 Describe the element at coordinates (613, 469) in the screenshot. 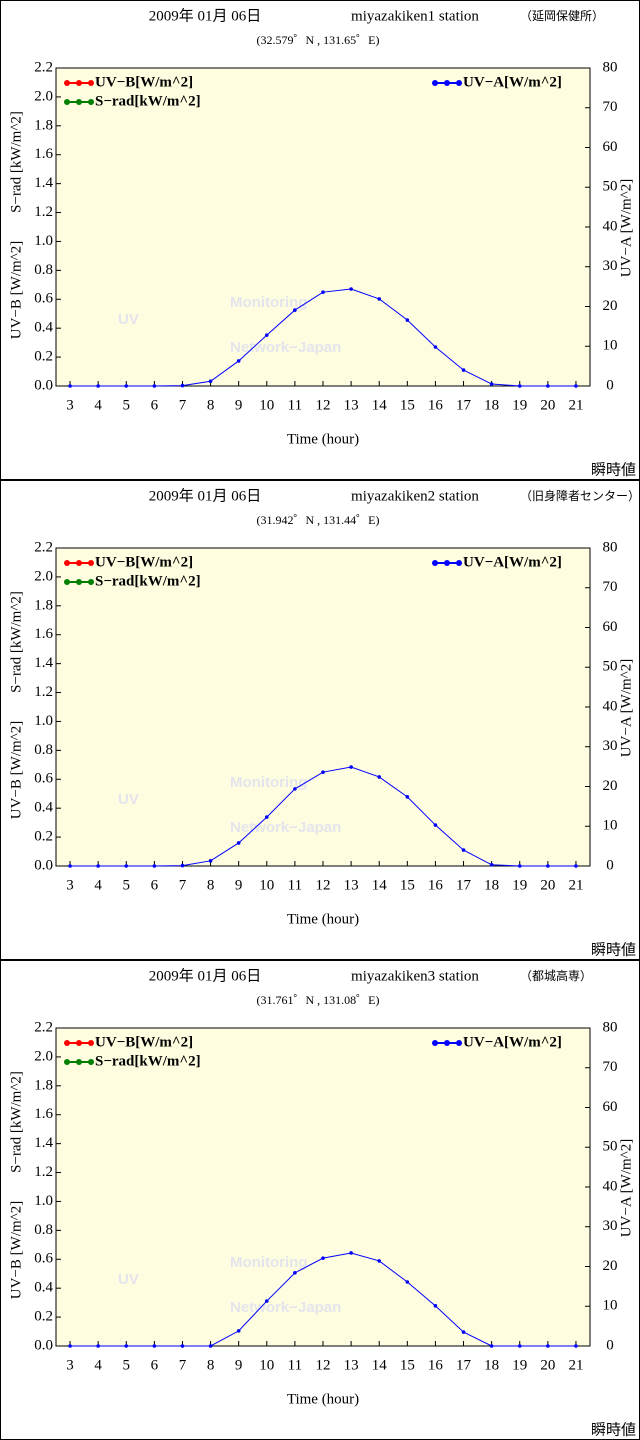

I see `note: 瞬時値` at that location.